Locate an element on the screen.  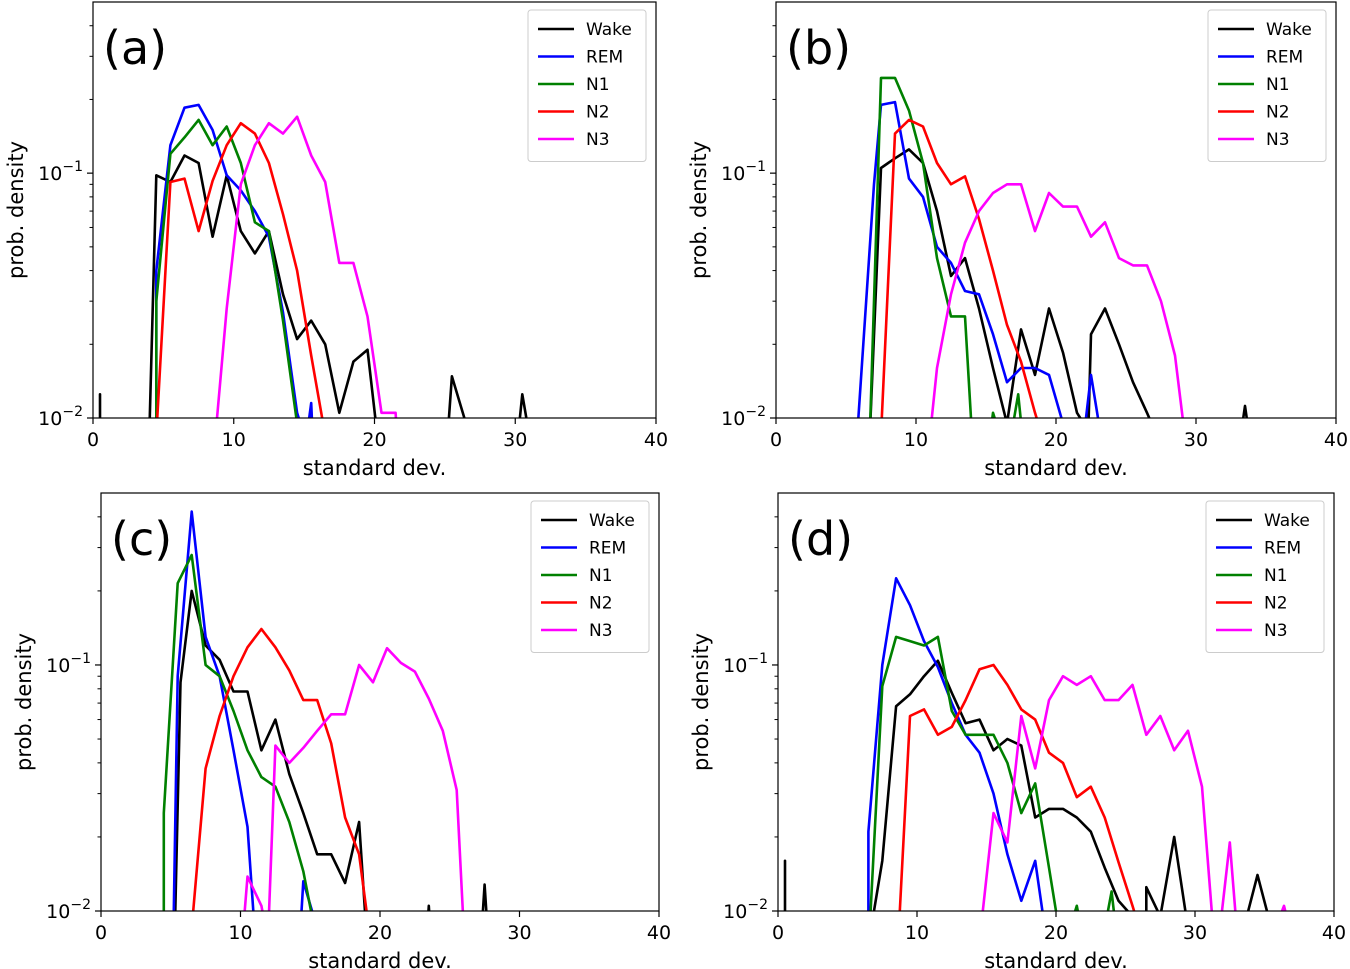
panel-label: (a) is located at coordinates (135, 48).